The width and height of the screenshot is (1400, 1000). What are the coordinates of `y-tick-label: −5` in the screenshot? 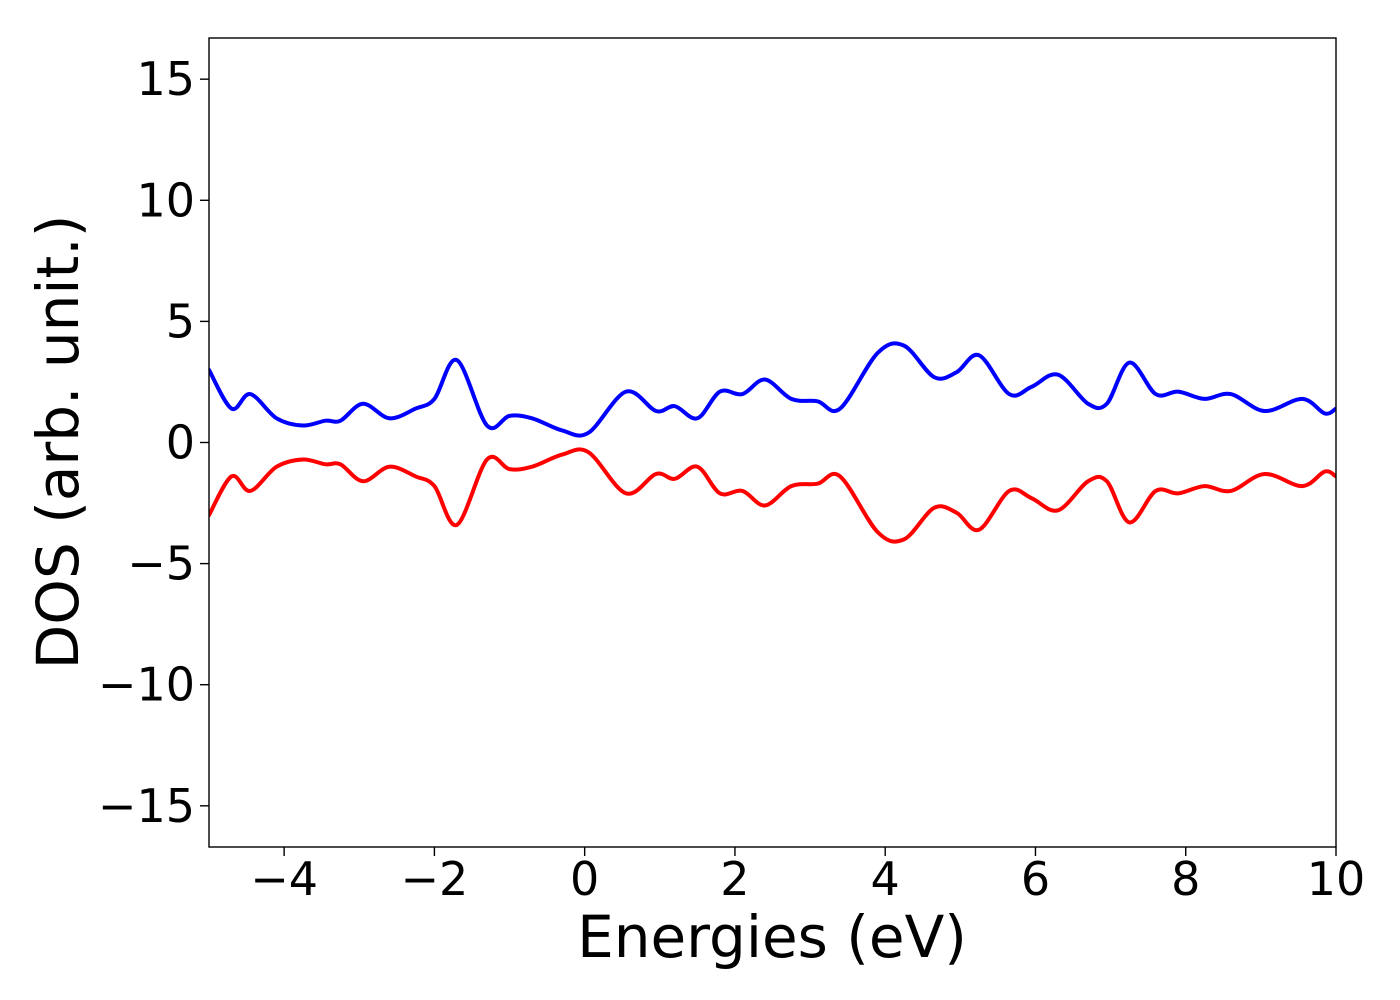 It's located at (161, 564).